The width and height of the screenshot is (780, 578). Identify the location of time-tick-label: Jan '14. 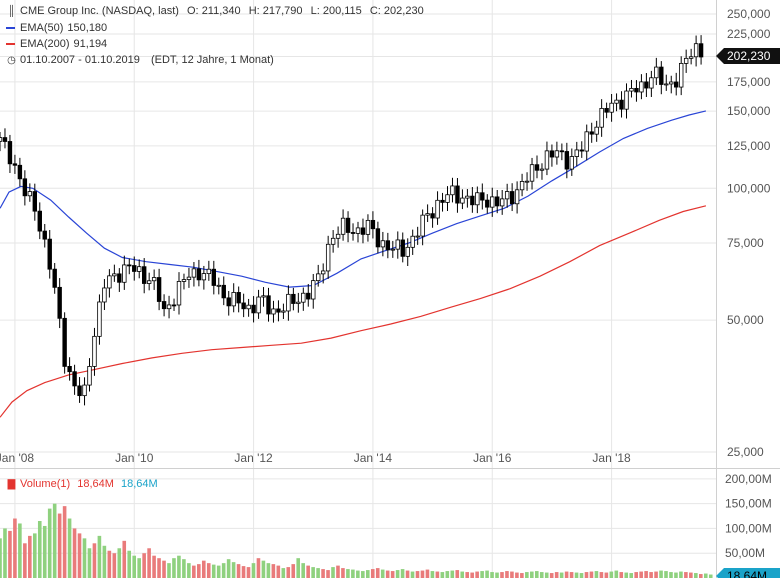
(373, 458).